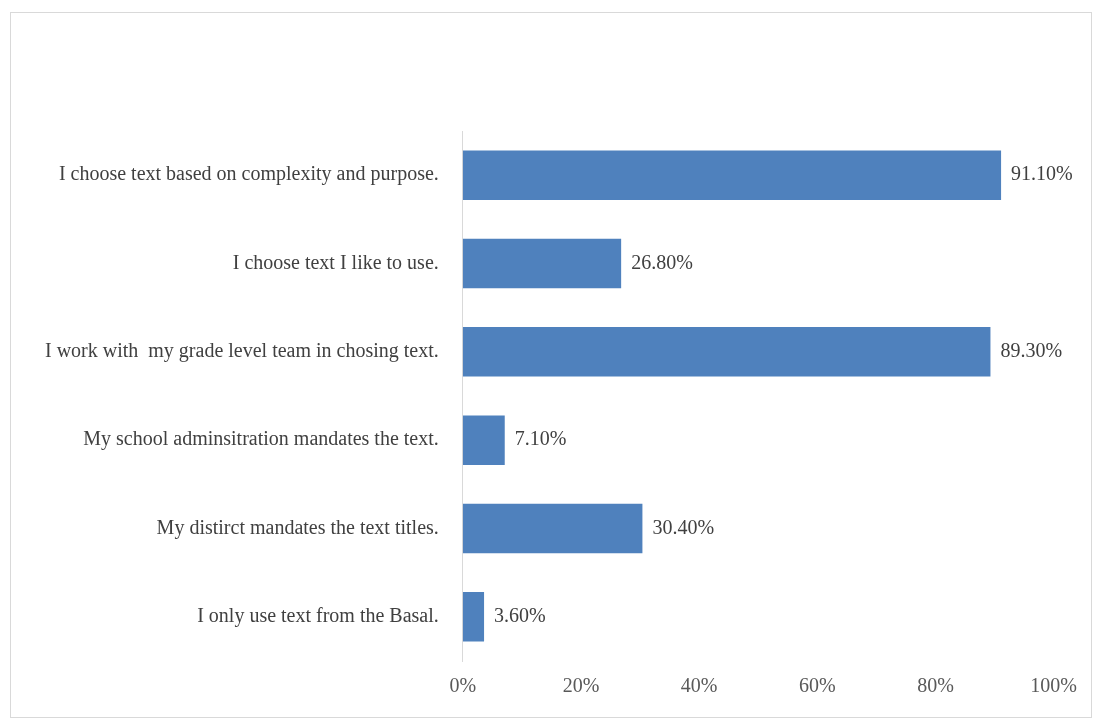 The image size is (1093, 719). I want to click on data-label: 30.40%, so click(683, 526).